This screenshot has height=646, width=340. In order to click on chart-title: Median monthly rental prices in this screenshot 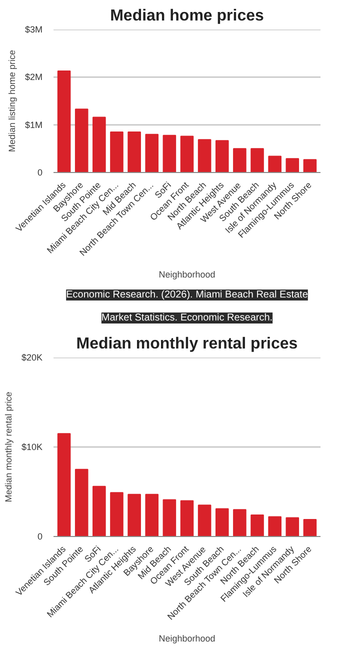, I will do `click(187, 344)`.